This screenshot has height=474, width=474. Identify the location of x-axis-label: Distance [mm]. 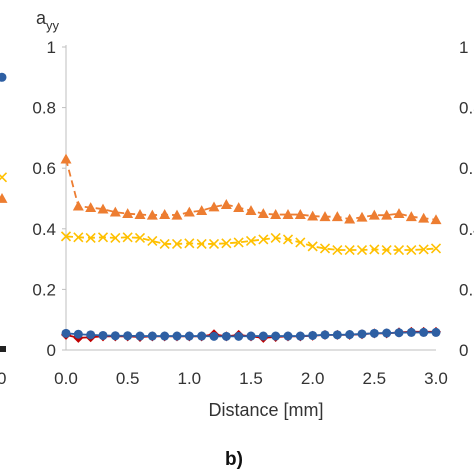
(265, 410).